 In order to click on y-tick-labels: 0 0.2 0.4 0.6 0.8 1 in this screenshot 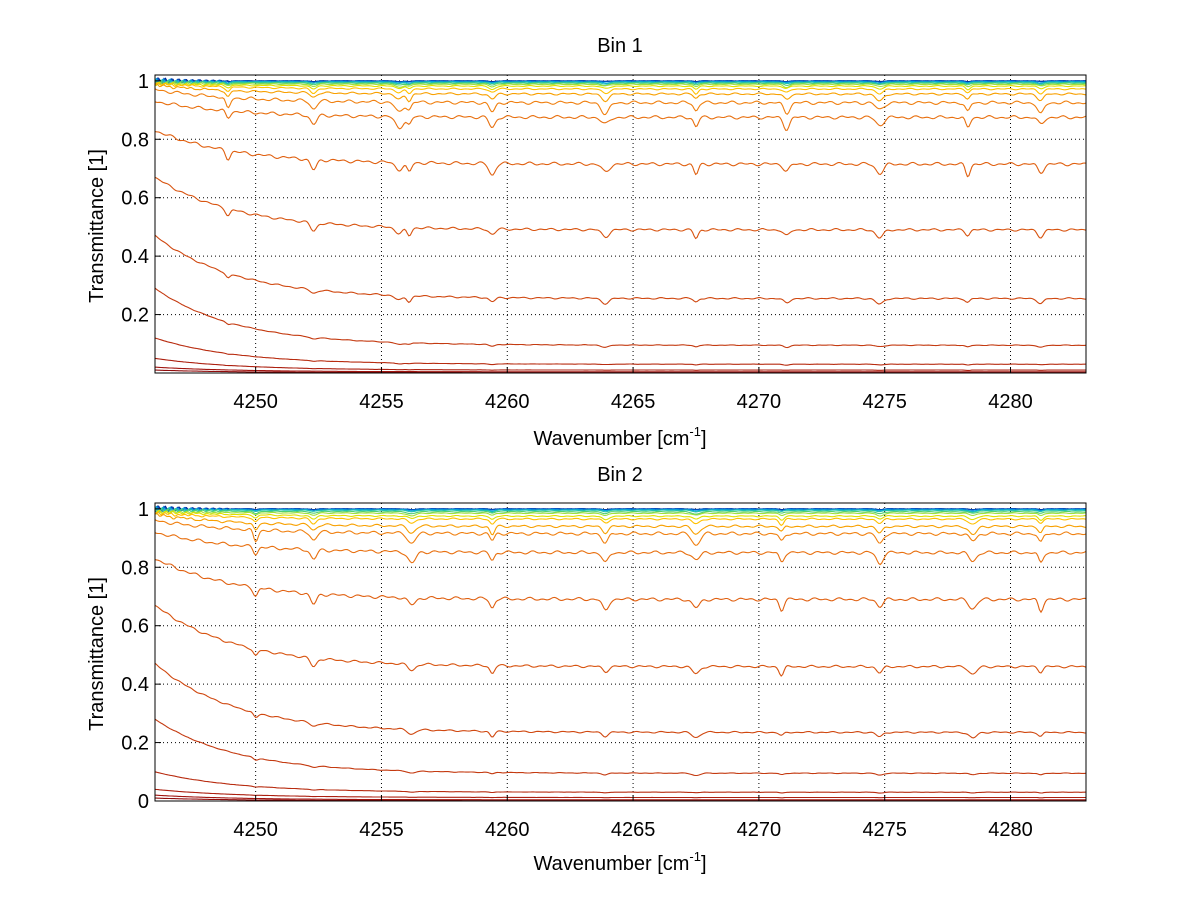, I will do `click(135, 656)`.